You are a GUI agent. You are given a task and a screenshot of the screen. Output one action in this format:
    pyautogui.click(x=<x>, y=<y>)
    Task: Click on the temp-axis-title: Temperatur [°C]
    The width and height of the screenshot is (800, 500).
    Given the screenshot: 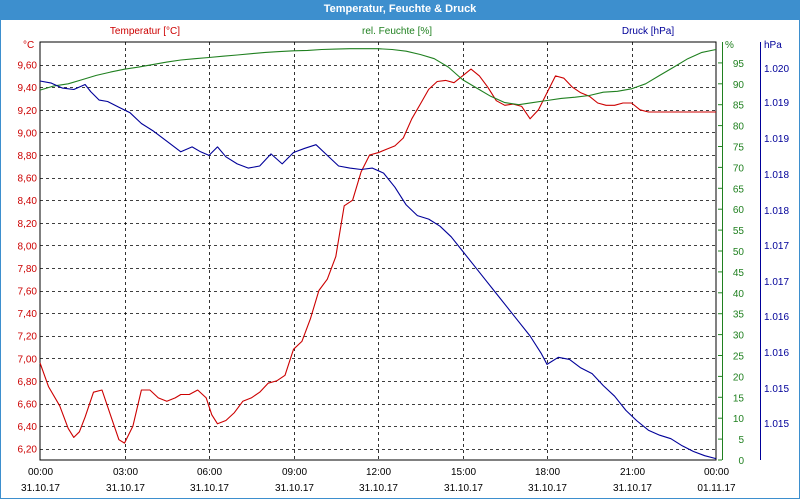 What is the action you would take?
    pyautogui.click(x=145, y=31)
    